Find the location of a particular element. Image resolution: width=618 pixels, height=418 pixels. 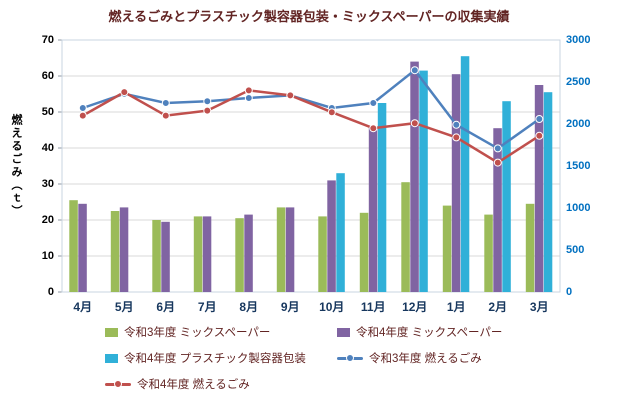

legend-item-r4-plastic: 令和4年度 プラスチック製容器包装 is located at coordinates (215, 358).